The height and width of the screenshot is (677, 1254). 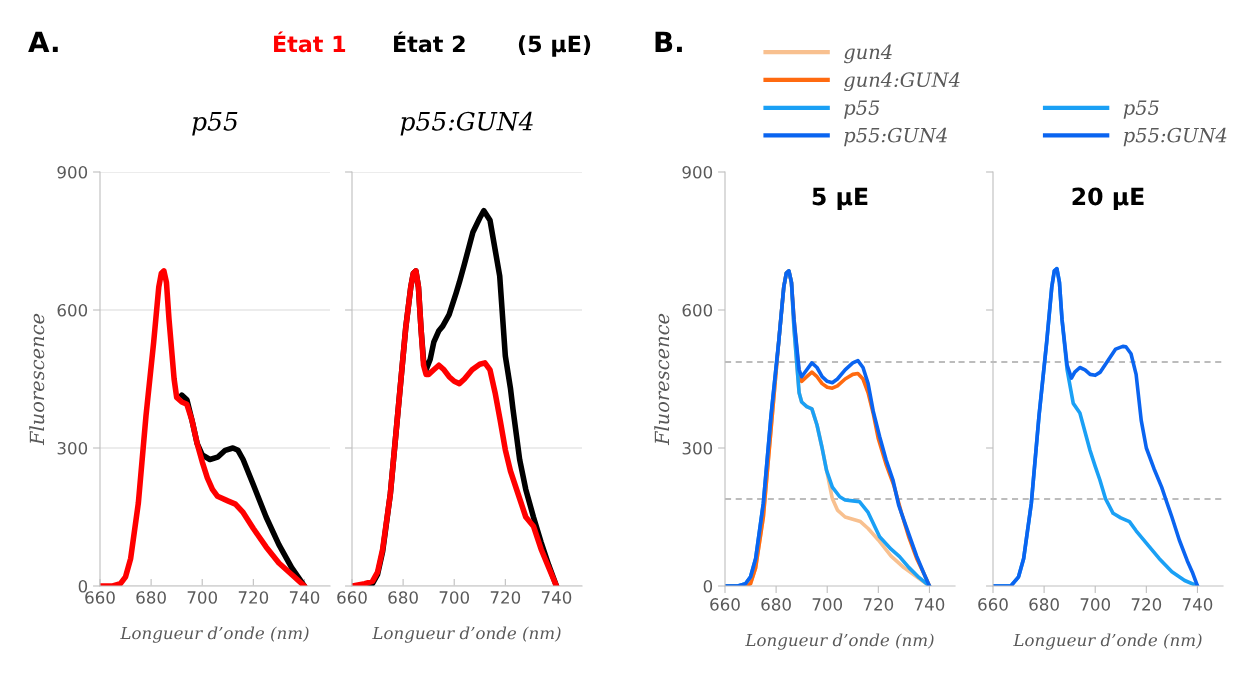 What do you see at coordinates (43, 41) in the screenshot?
I see `text: A.` at bounding box center [43, 41].